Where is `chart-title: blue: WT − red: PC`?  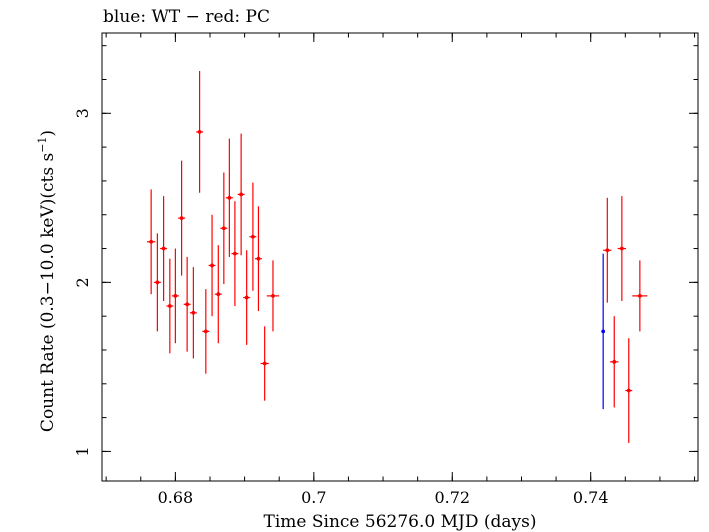
chart-title: blue: WT − red: PC is located at coordinates (186, 17).